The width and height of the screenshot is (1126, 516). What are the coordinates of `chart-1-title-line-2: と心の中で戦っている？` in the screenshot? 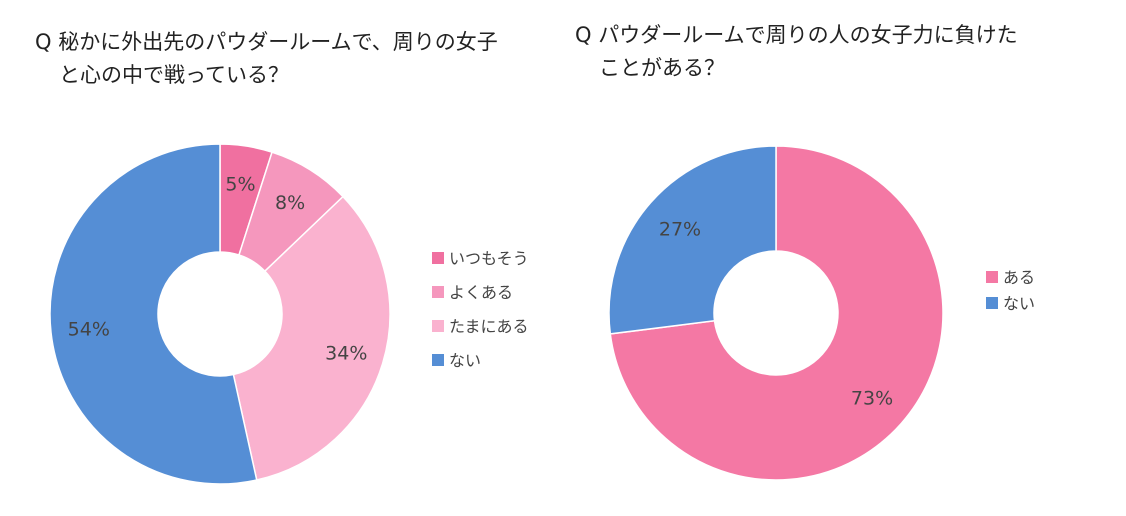 It's located at (174, 75).